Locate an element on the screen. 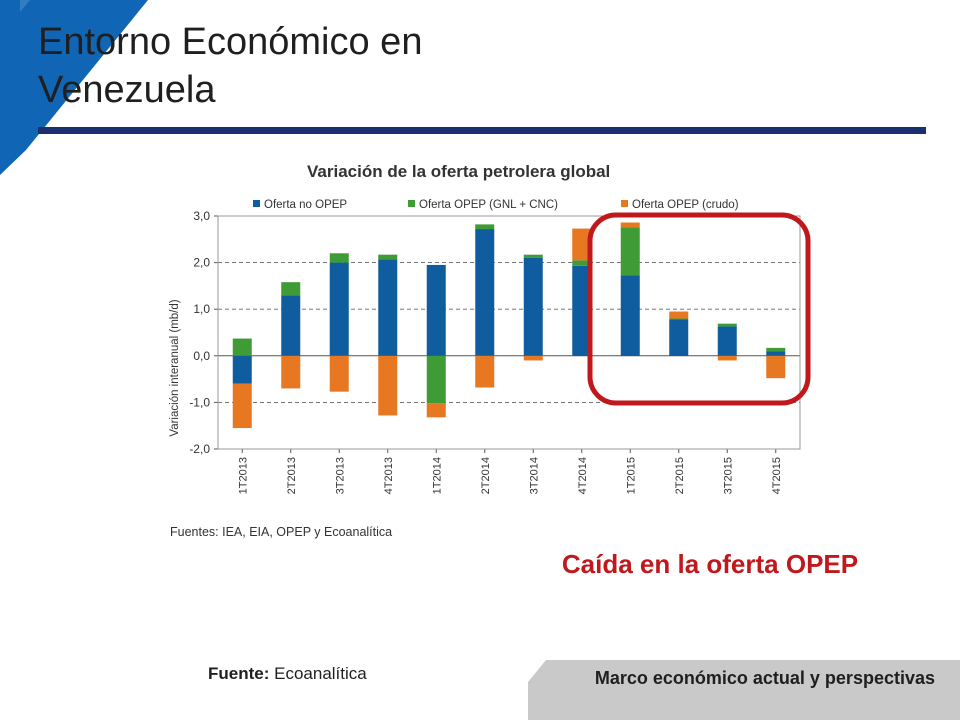  y-tick-label: 1,0 is located at coordinates (201, 309).